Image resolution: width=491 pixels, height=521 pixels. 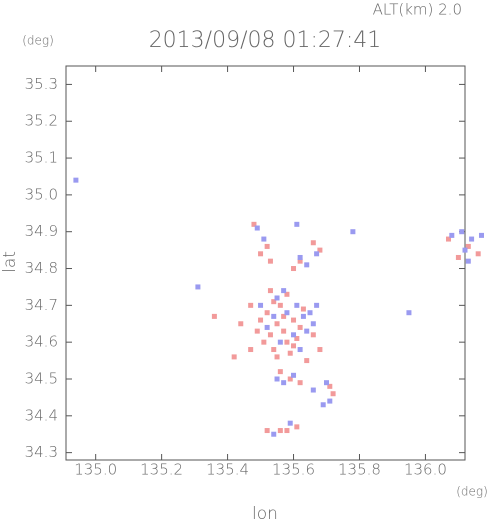 I want to click on x-tick-label: 135.8, so click(x=359, y=470).